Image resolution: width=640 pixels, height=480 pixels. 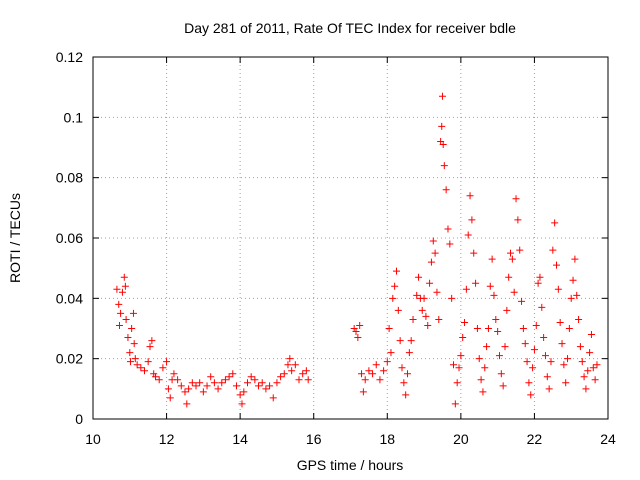 What do you see at coordinates (535, 439) in the screenshot?
I see `x-tick-label: 22` at bounding box center [535, 439].